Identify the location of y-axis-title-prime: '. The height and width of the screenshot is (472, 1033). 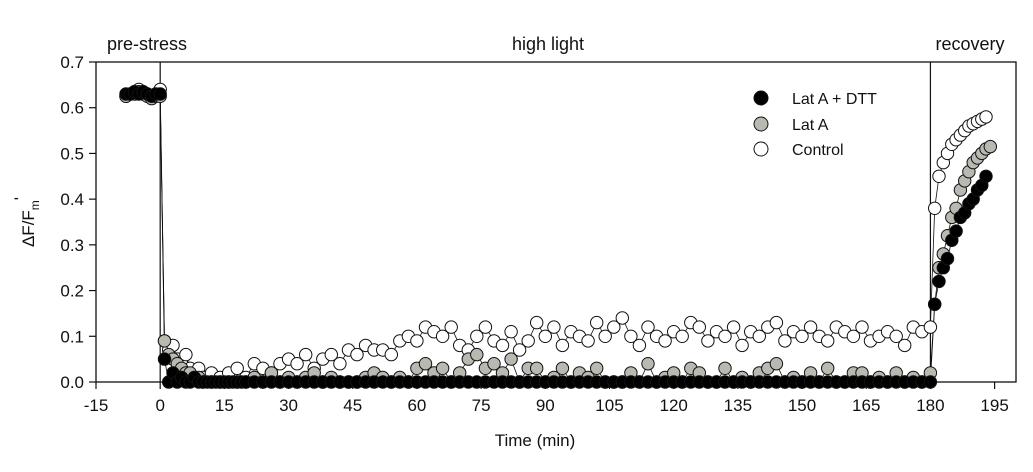
(20, 198).